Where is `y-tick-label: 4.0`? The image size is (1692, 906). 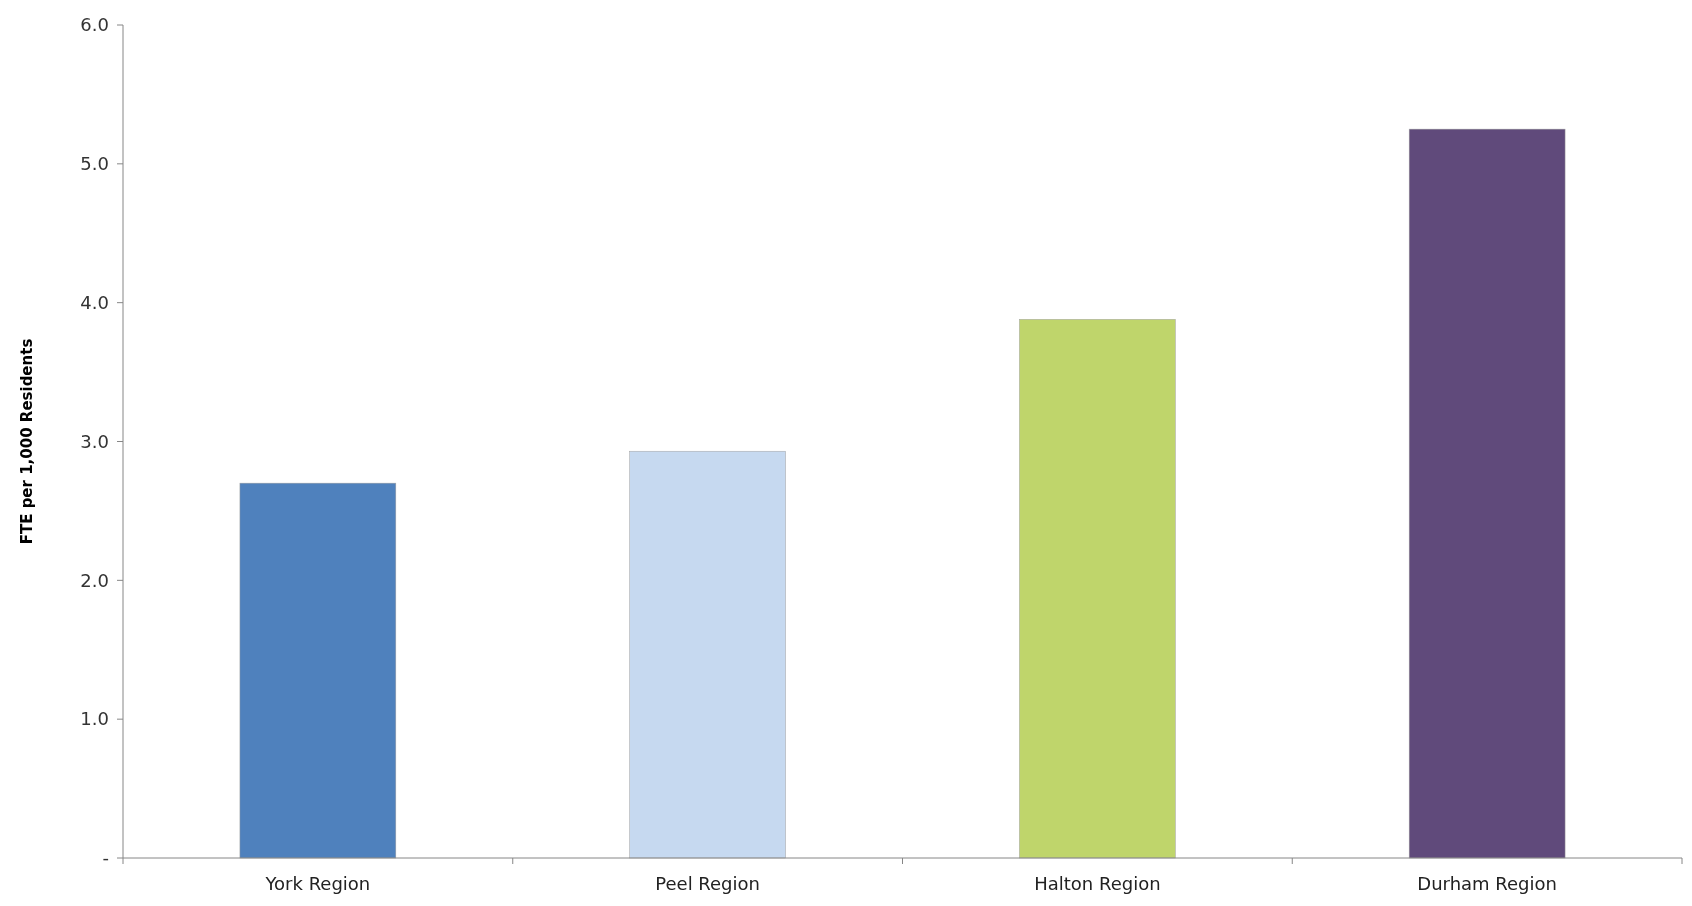 y-tick-label: 4.0 is located at coordinates (94, 302).